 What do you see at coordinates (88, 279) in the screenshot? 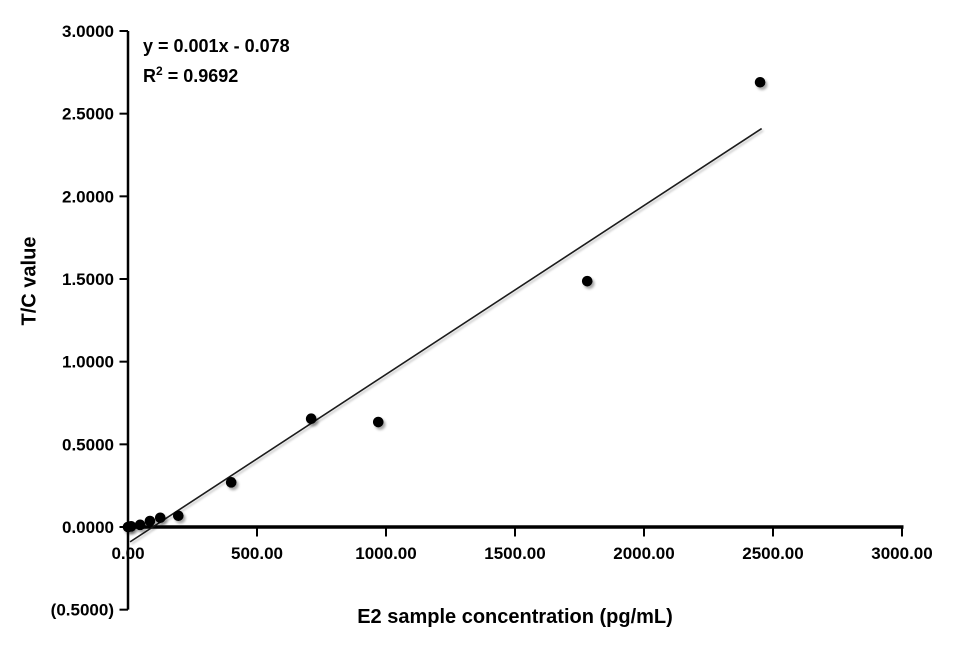
I see `y-tick-label: 1.5000` at bounding box center [88, 279].